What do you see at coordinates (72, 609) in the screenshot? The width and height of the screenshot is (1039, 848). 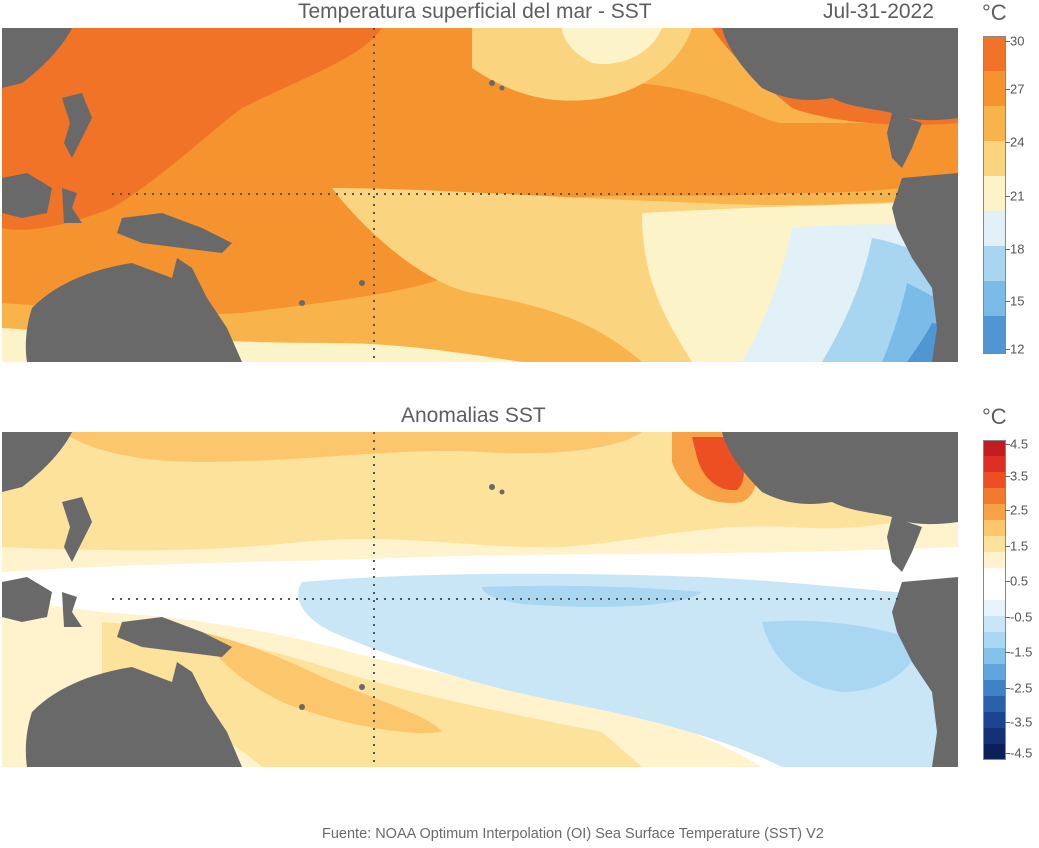 I see `sulawesi-moluccas` at bounding box center [72, 609].